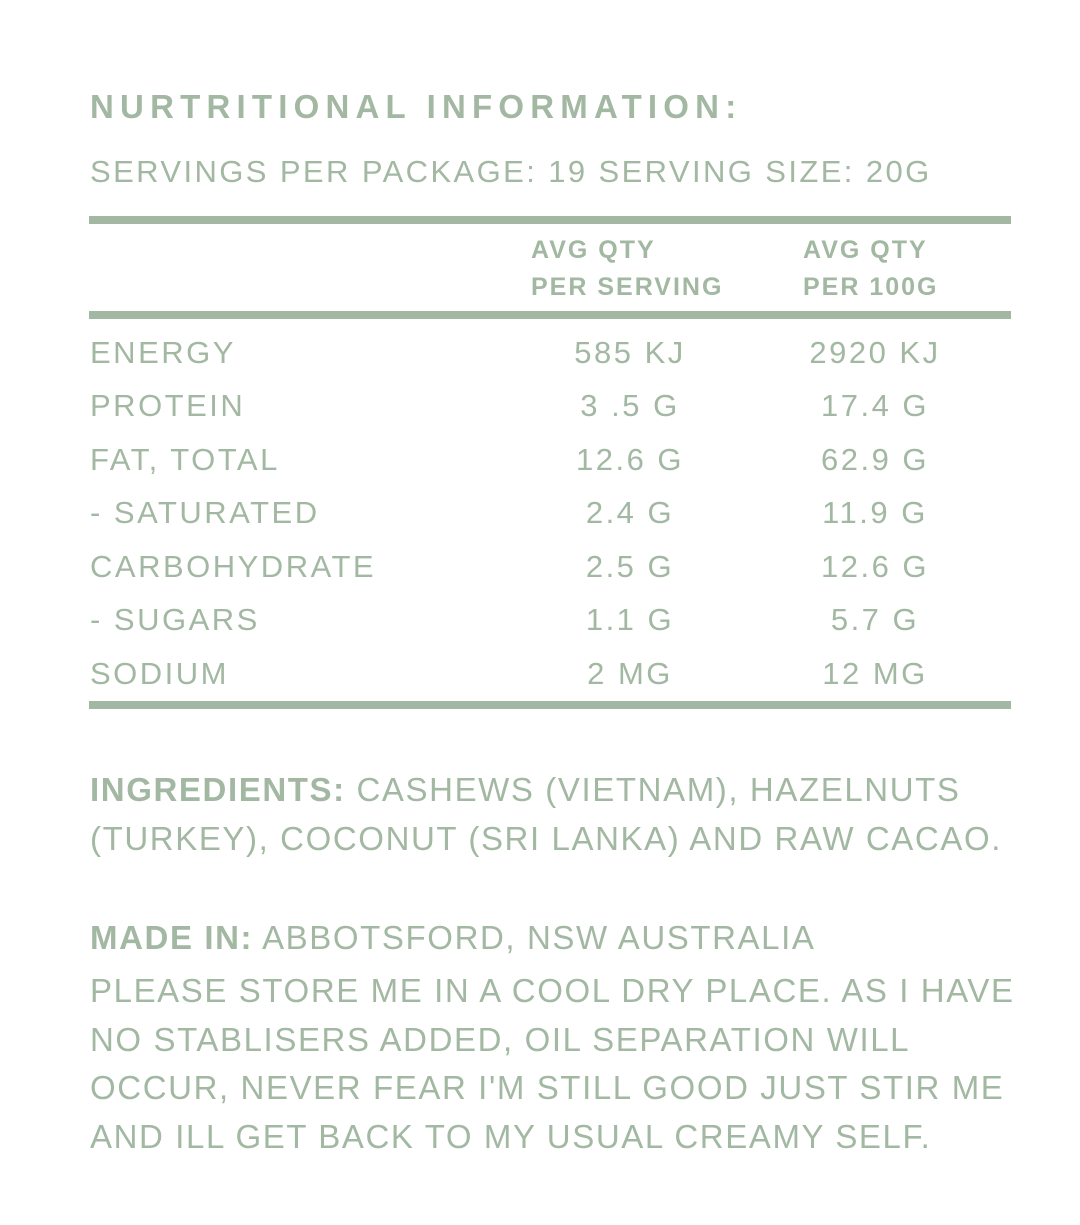 This screenshot has width=1080, height=1225. What do you see at coordinates (550, 220) in the screenshot?
I see `top-divider` at bounding box center [550, 220].